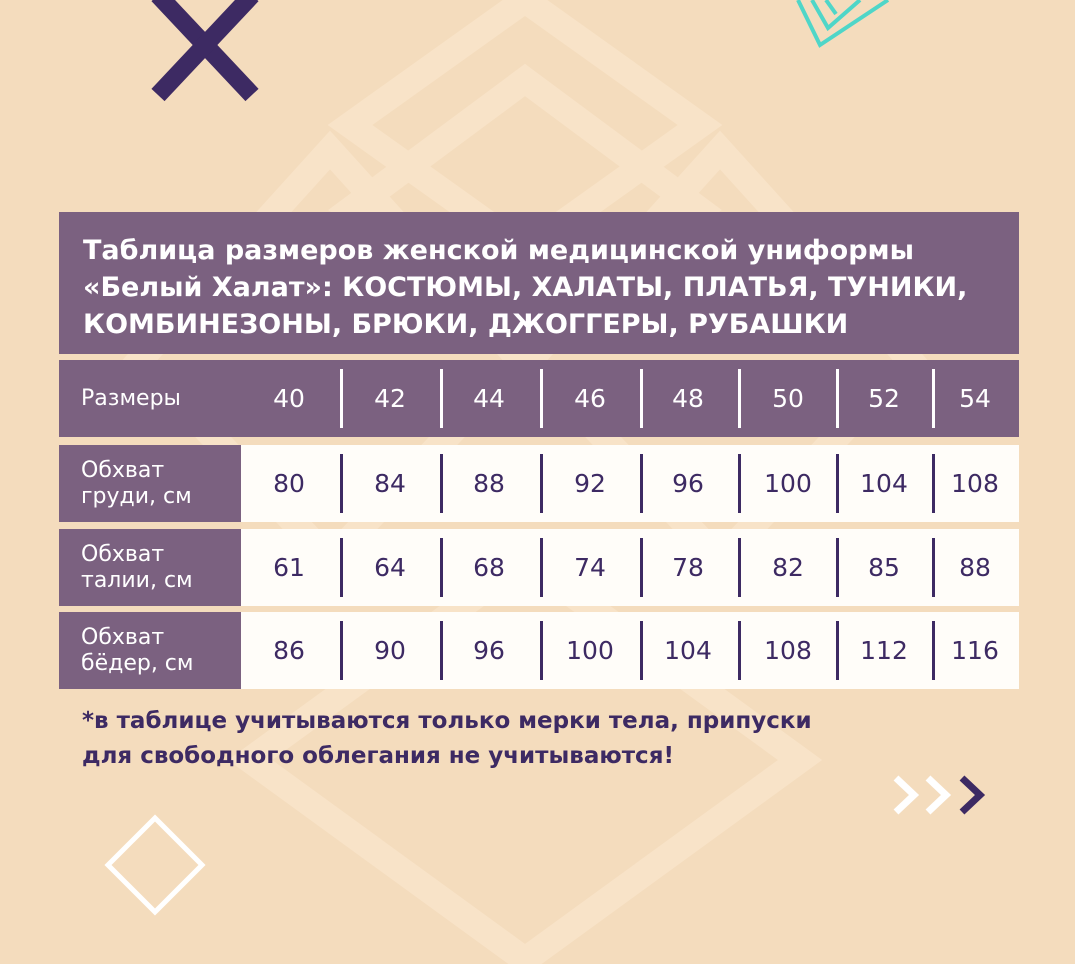 This screenshot has height=964, width=1075. What do you see at coordinates (489, 398) in the screenshot?
I see `table-cell: 44` at bounding box center [489, 398].